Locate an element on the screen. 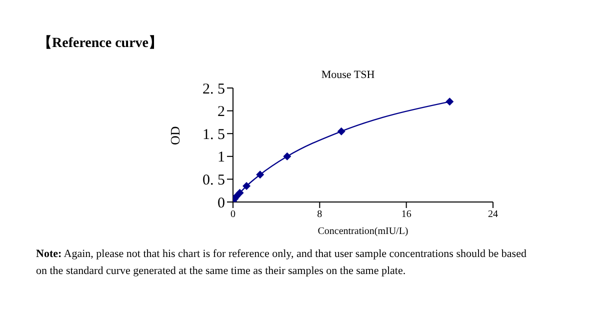 The image size is (600, 333). y-tick-label: 0. 5 is located at coordinates (213, 180).